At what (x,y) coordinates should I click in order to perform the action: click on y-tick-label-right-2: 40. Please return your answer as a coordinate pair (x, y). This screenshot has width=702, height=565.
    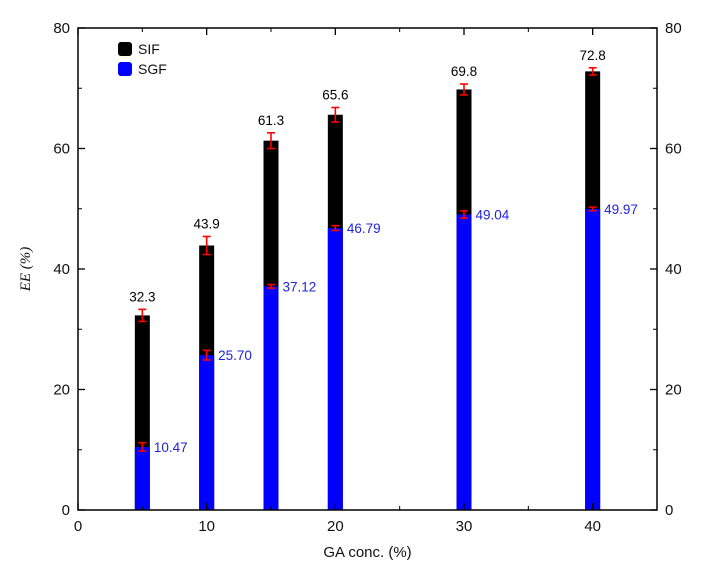
    Looking at the image, I should click on (673, 269).